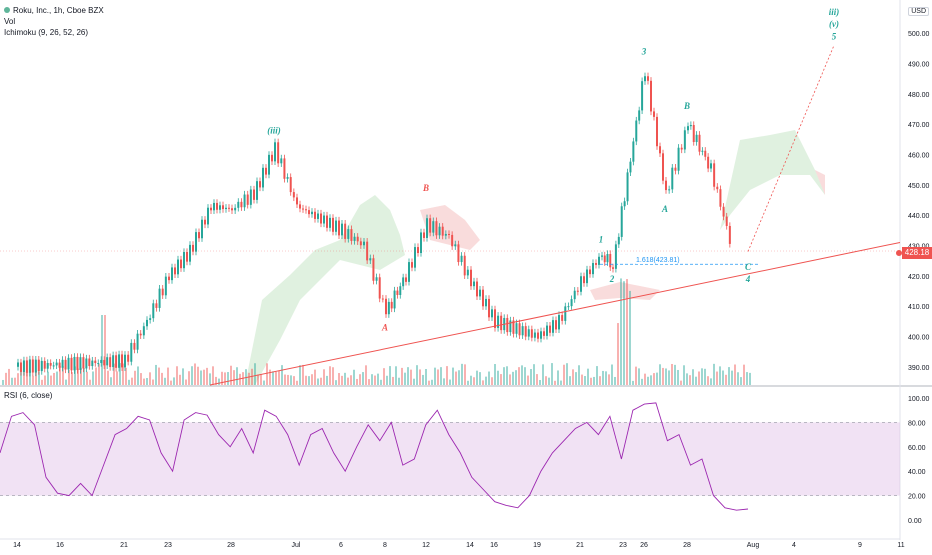  What do you see at coordinates (919, 125) in the screenshot?
I see `price-tick-label: 470.00` at bounding box center [919, 125].